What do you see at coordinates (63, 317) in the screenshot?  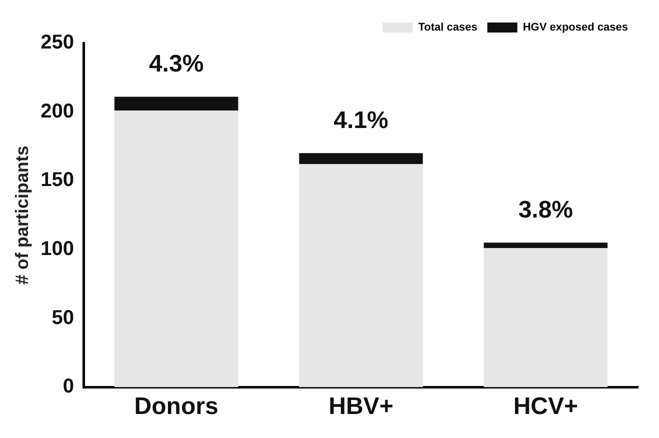 I see `y-tick-label: 50` at bounding box center [63, 317].